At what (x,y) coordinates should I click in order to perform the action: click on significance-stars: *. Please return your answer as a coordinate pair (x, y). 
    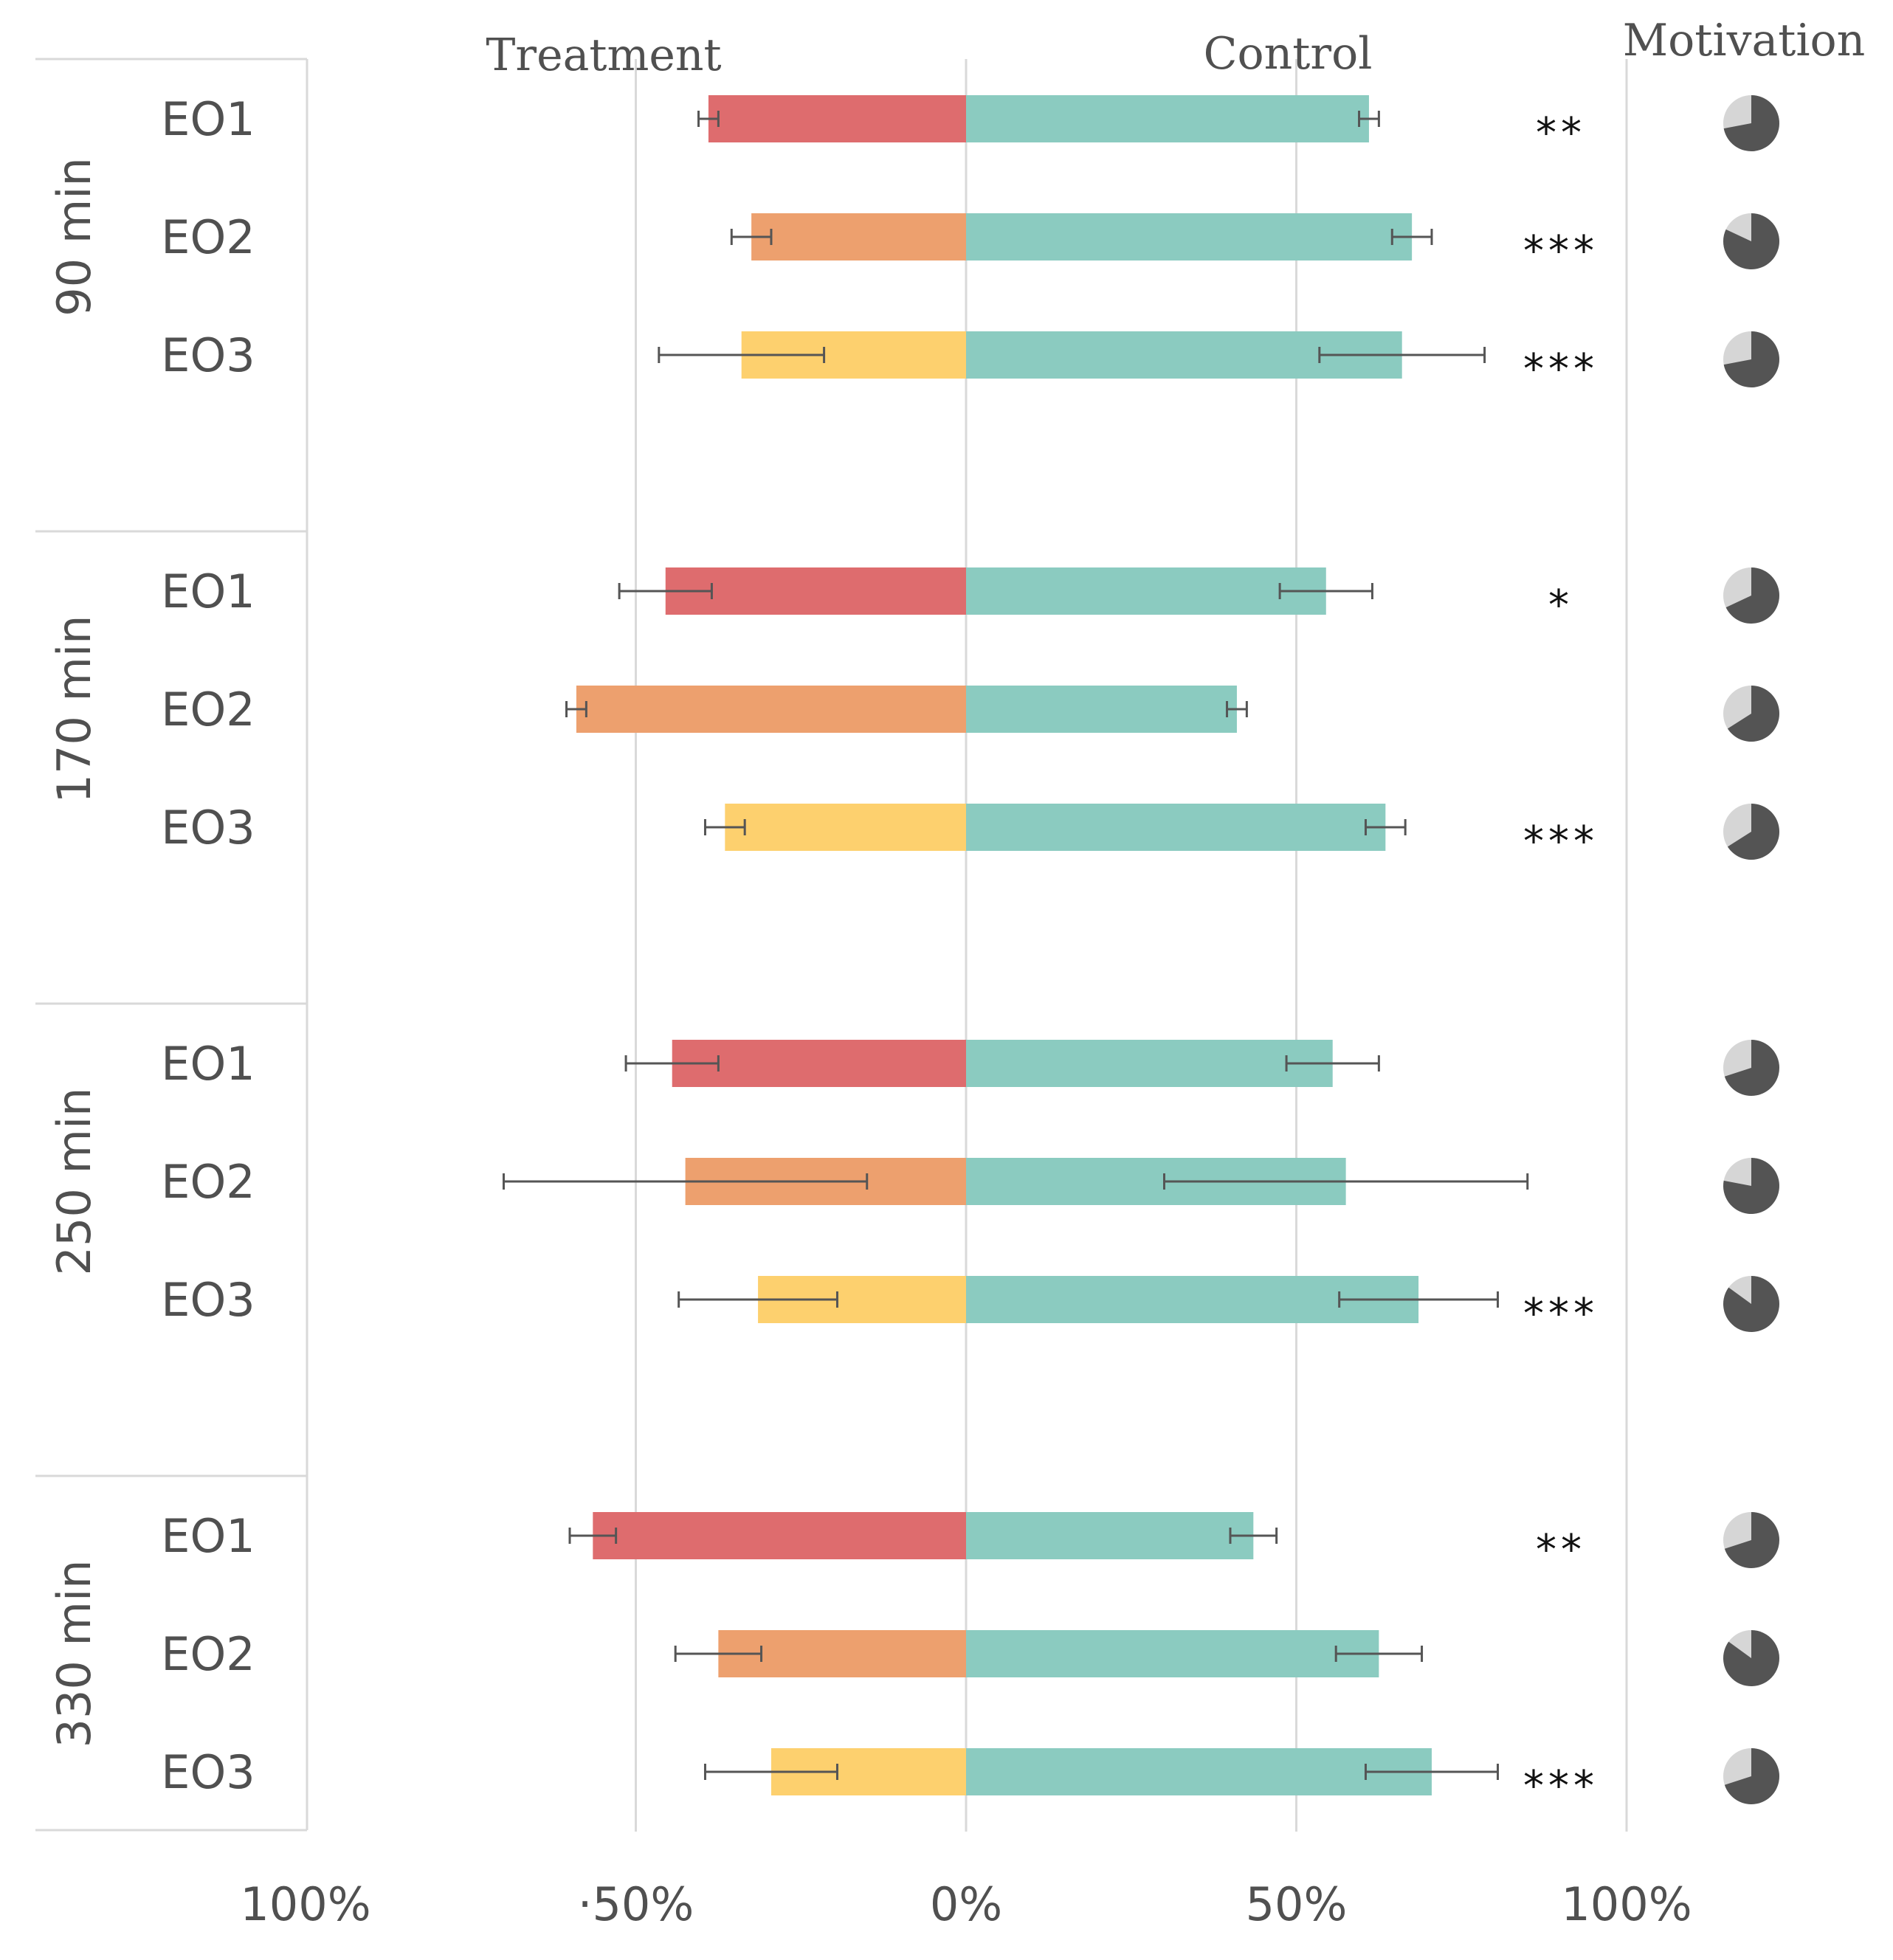
    Looking at the image, I should click on (1560, 605).